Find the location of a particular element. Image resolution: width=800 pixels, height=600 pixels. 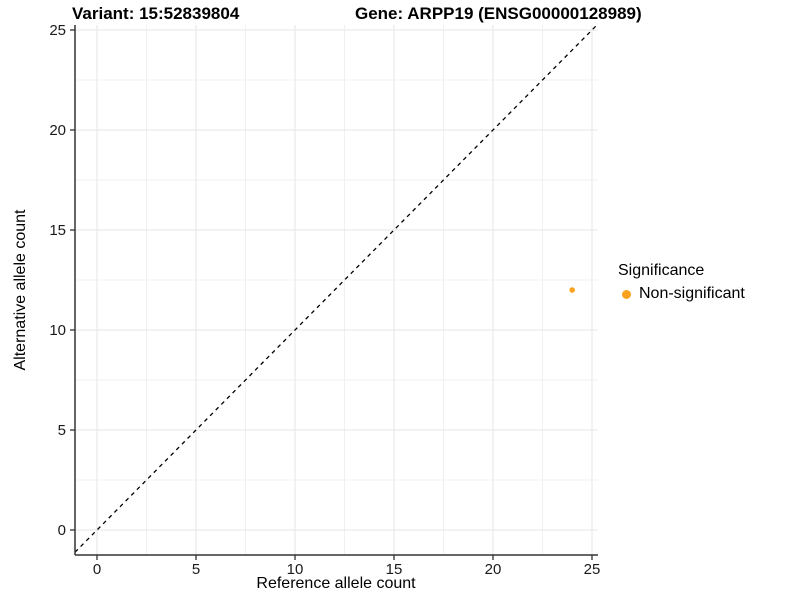

x-tick-label: 20 is located at coordinates (493, 569).